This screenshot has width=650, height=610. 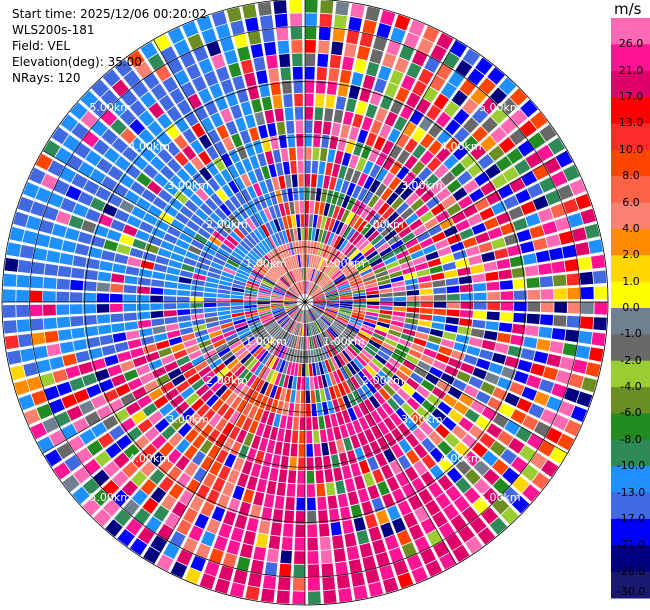 What do you see at coordinates (229, 433) in the screenshot?
I see `azimuth-spoke` at bounding box center [229, 433].